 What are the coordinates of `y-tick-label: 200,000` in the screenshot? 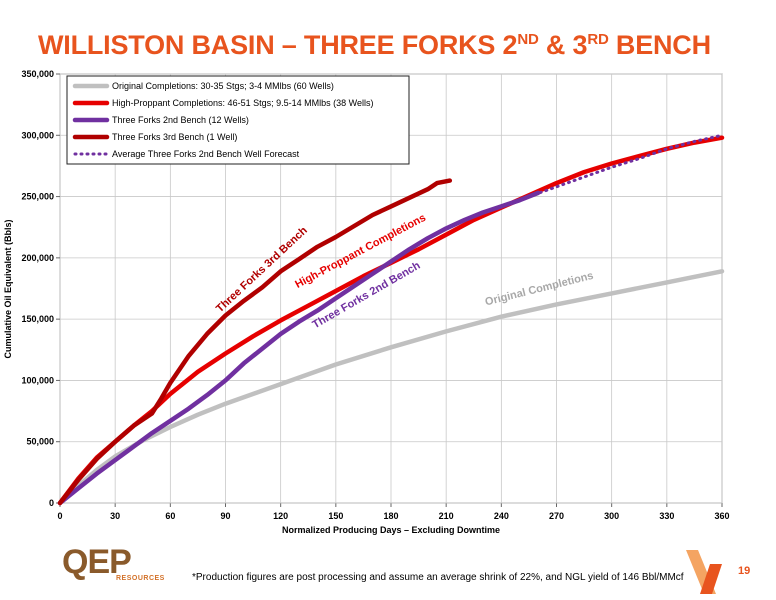 It's located at (37, 258).